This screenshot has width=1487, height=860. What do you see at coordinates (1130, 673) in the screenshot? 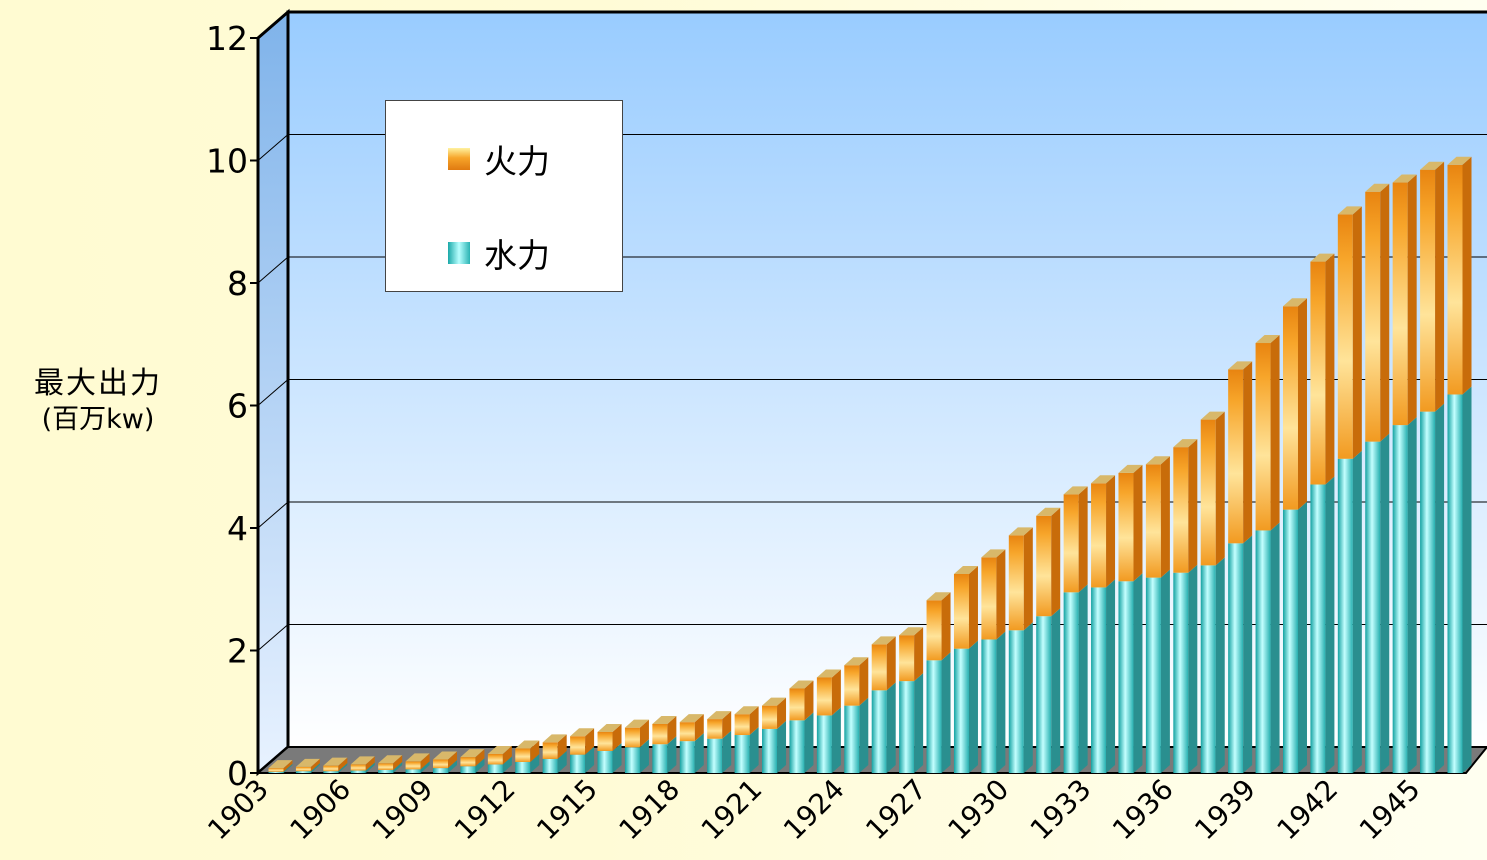
I see `bar-hydro-1934` at bounding box center [1130, 673].